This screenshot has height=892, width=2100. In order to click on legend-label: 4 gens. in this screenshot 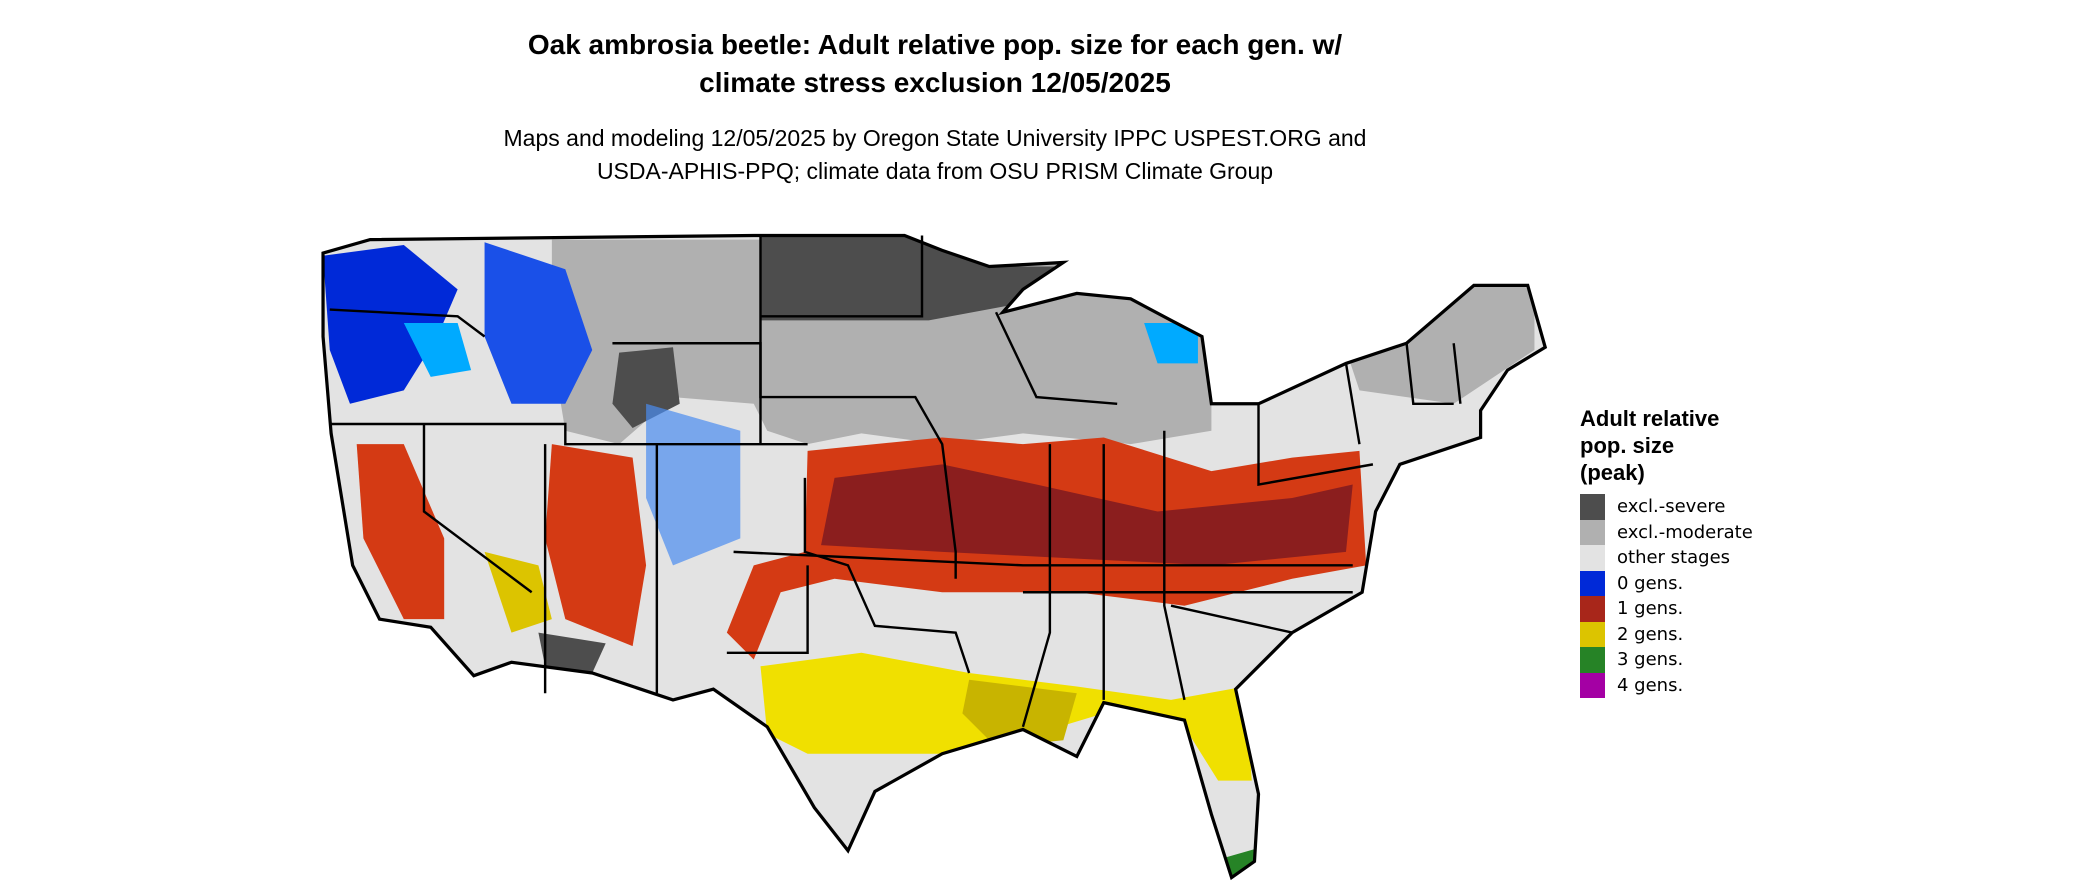, I will do `click(1650, 685)`.